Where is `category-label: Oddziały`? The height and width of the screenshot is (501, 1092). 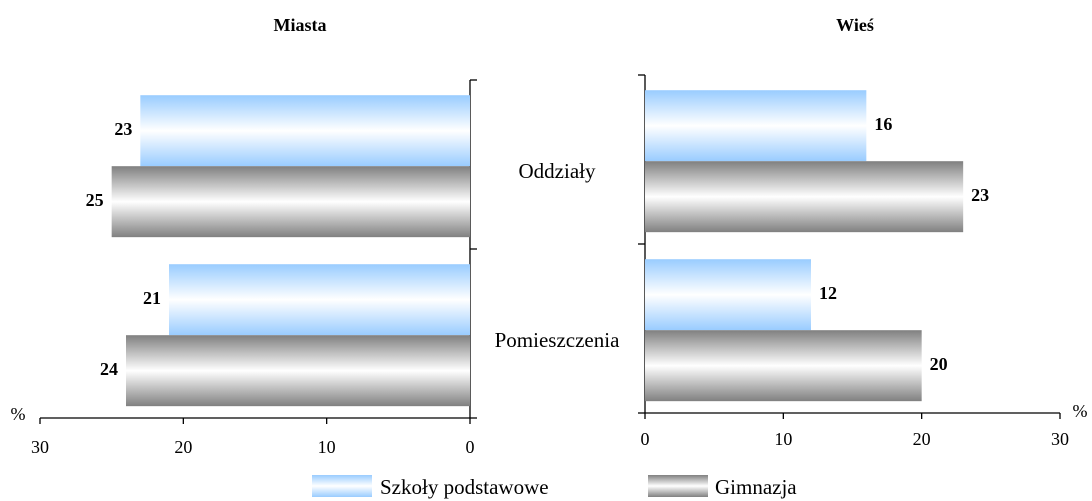
category-label: Oddziały is located at coordinates (557, 171).